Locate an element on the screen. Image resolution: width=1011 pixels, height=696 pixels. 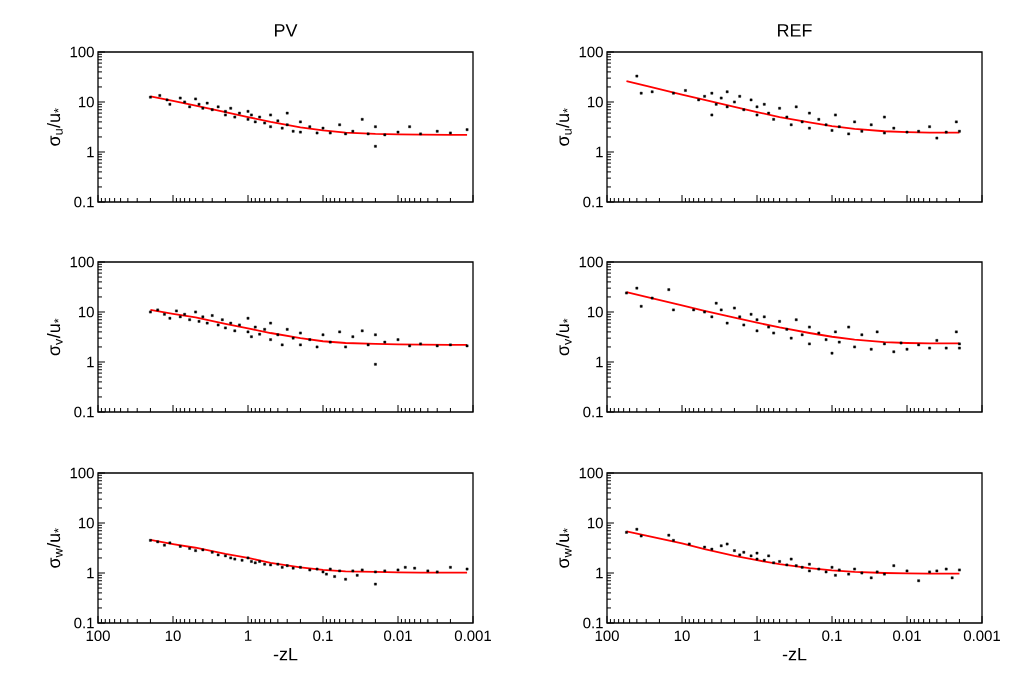
chart-title: PV is located at coordinates (286, 30).